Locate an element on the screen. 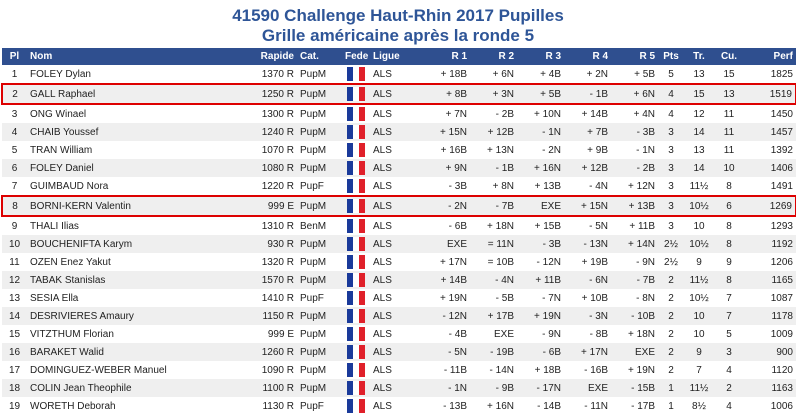 This screenshot has height=415, width=796. cell: - 1N is located at coordinates (645, 150).